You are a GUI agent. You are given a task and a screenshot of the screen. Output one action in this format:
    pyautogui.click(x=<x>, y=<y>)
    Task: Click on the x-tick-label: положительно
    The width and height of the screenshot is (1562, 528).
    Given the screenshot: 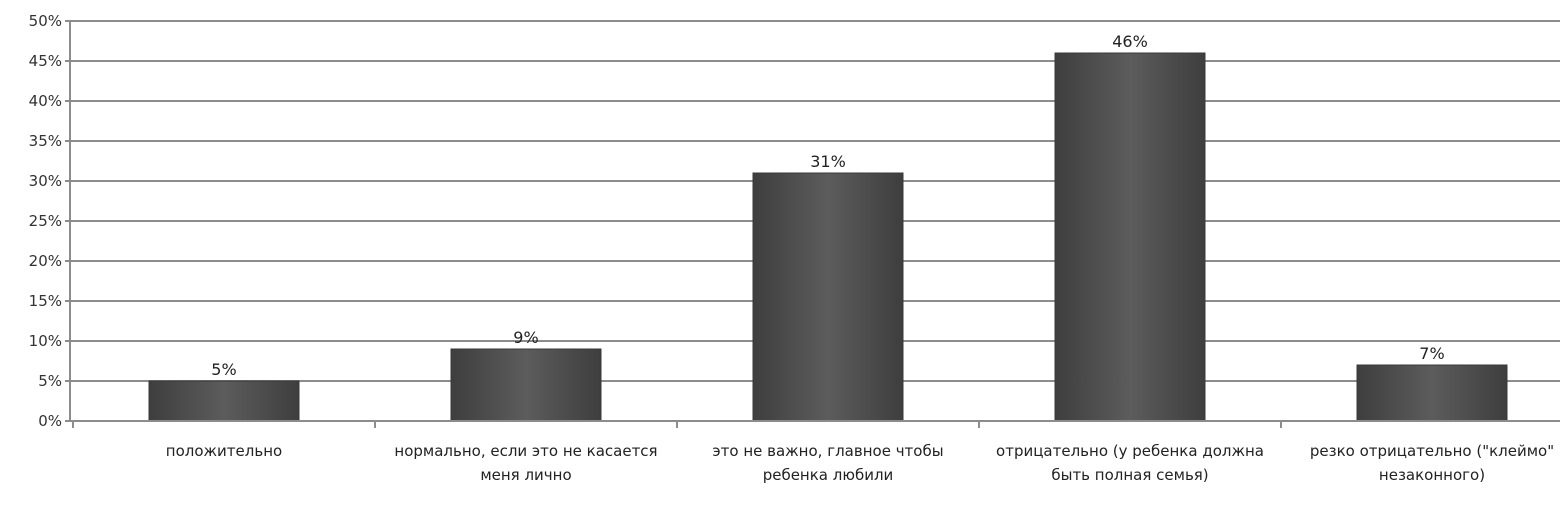 What is the action you would take?
    pyautogui.click(x=224, y=451)
    